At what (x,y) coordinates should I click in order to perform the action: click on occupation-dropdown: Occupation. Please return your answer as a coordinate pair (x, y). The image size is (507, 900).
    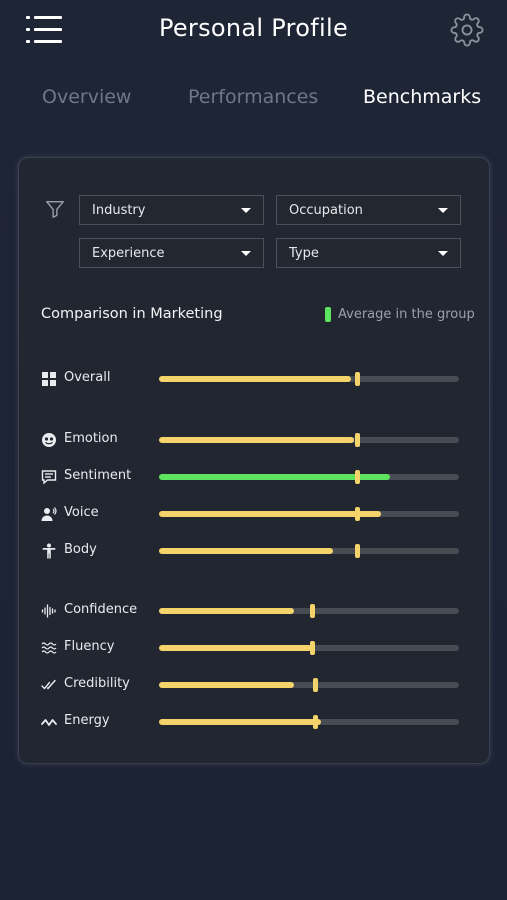
    Looking at the image, I should click on (368, 210).